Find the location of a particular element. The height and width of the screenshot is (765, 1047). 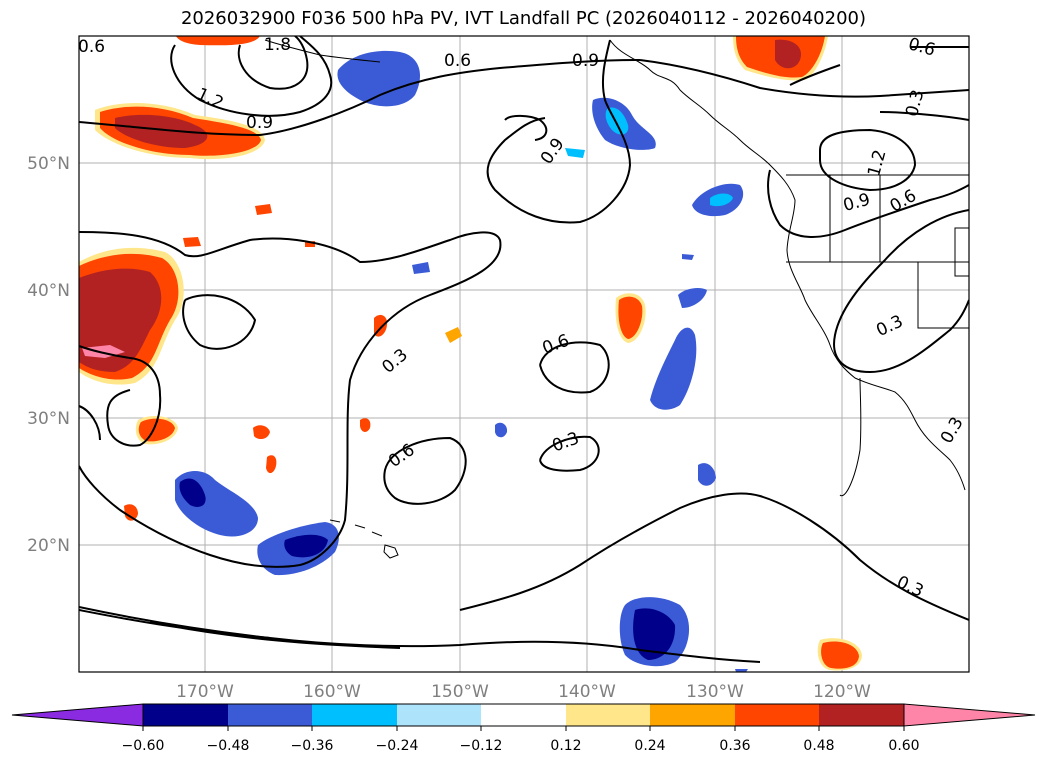

lat-label: 50°N is located at coordinates (48, 164).